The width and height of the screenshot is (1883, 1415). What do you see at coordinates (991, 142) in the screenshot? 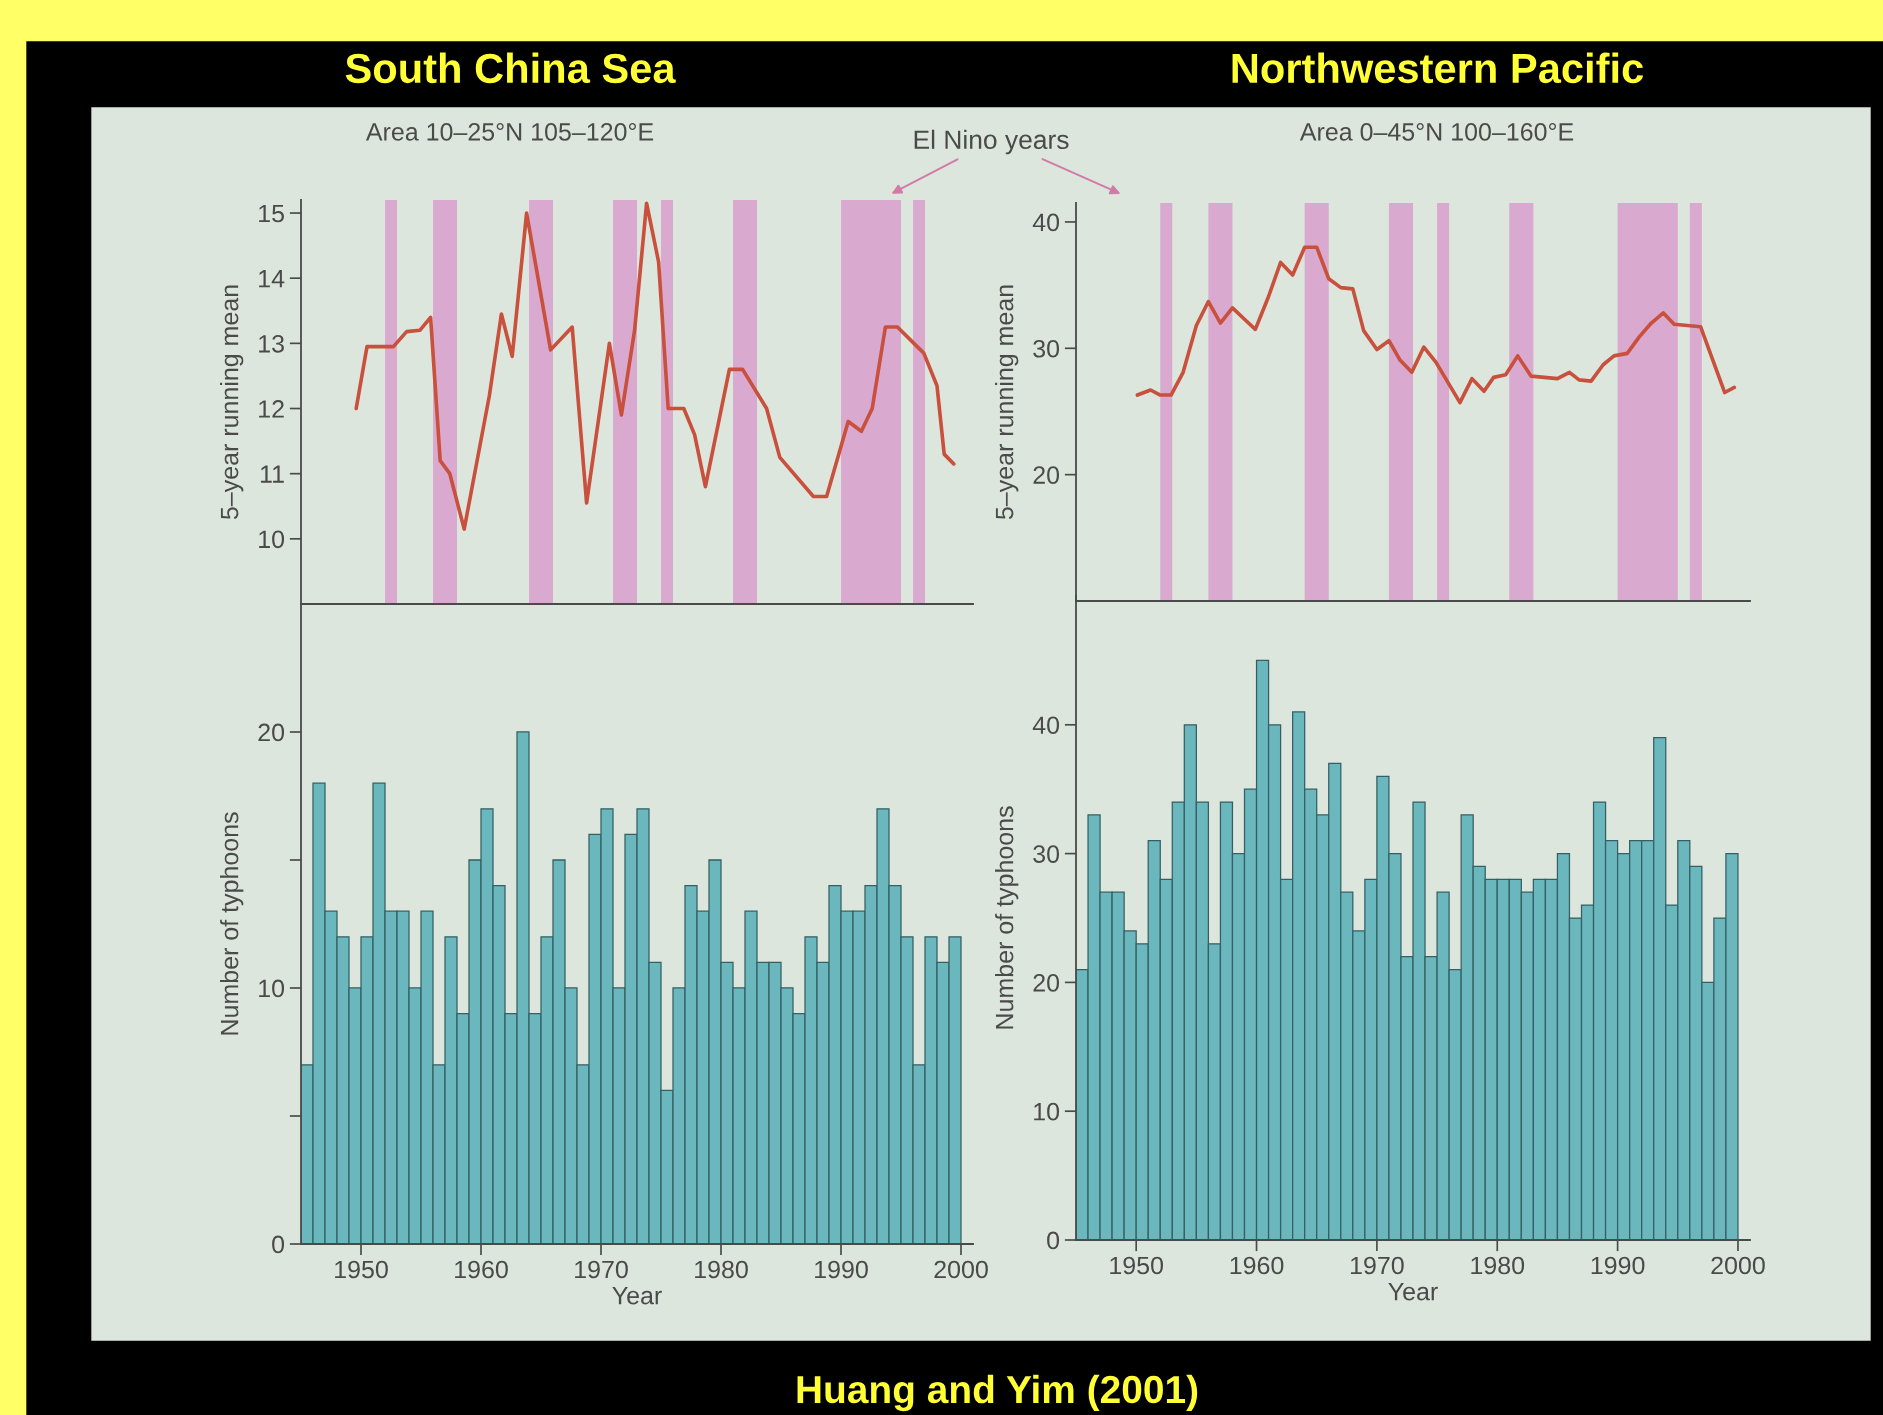
I see `text: El Nino years` at bounding box center [991, 142].